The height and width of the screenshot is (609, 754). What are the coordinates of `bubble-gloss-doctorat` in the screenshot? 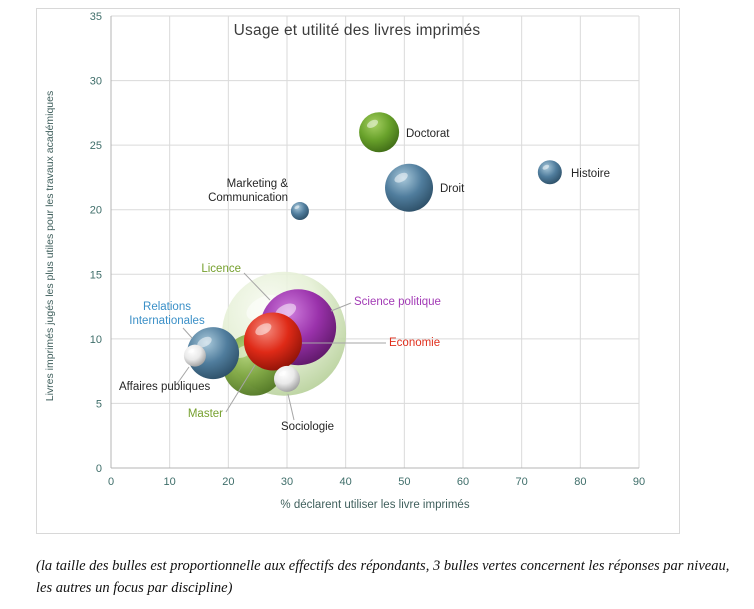 It's located at (372, 123).